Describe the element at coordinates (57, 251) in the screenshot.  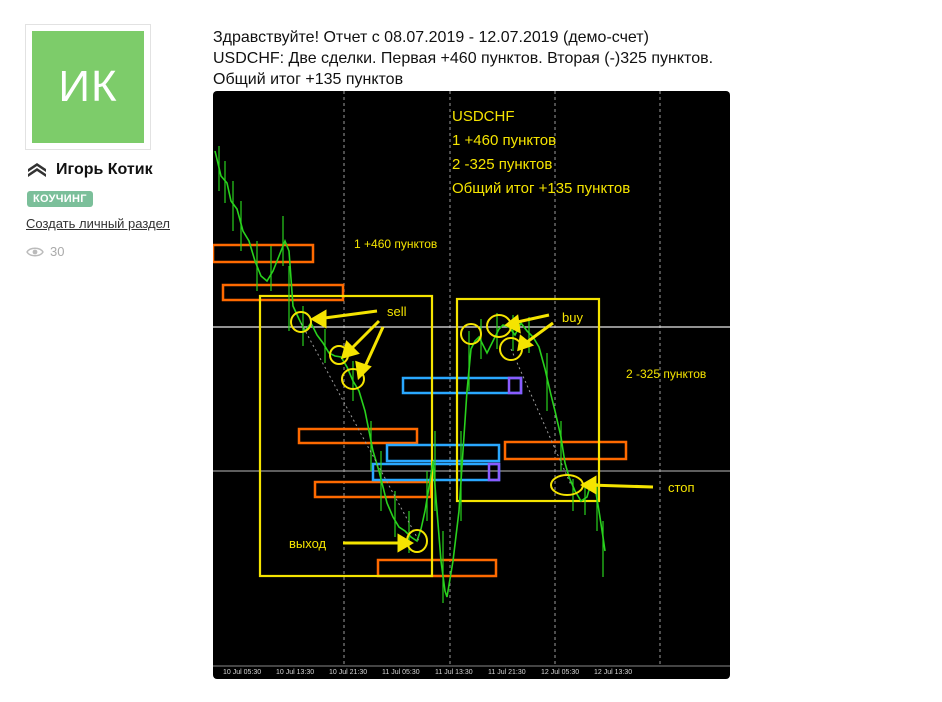
I see `views-count: 30` at that location.